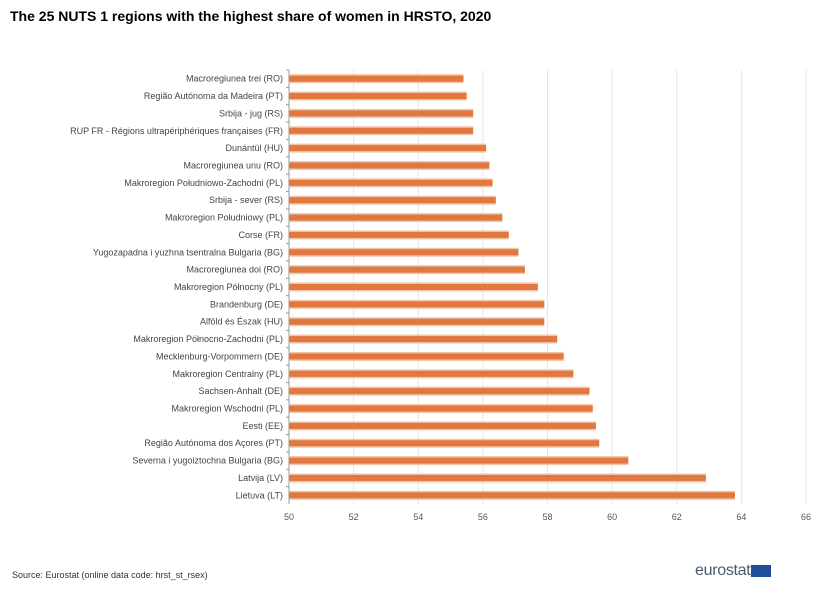 The width and height of the screenshot is (820, 590). Describe the element at coordinates (612, 517) in the screenshot. I see `x-tick-label: 60` at that location.